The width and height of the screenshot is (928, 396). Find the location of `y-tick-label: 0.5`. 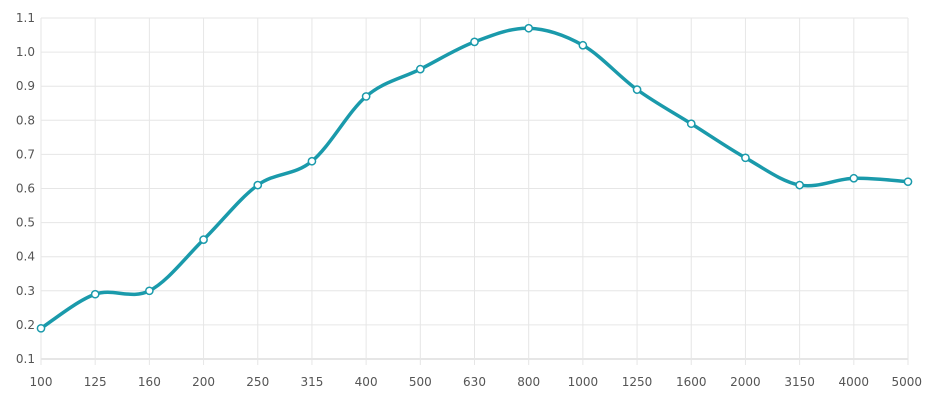

y-tick-label: 0.5 is located at coordinates (25, 223).